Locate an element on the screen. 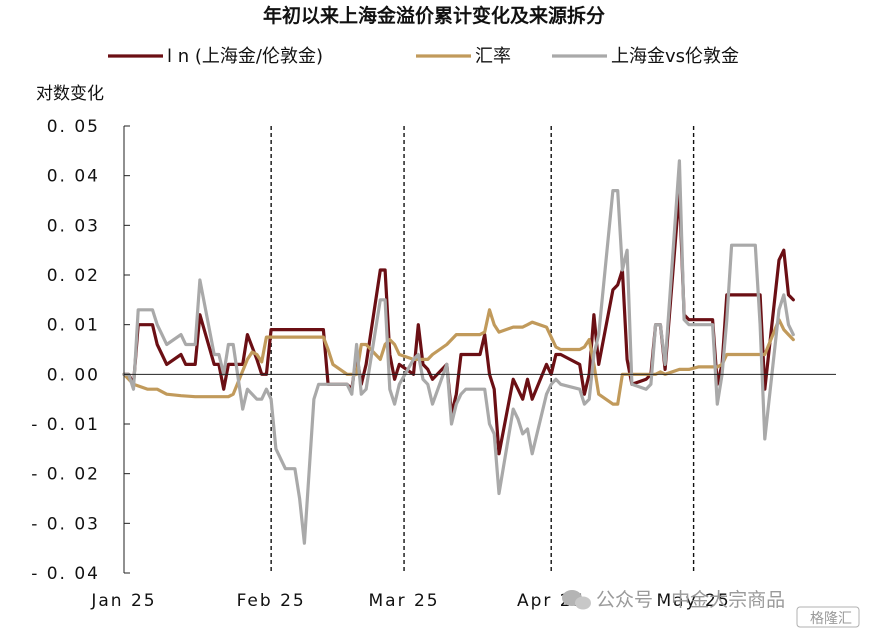 The width and height of the screenshot is (869, 634). legend-label-2: 上海金vs伦敦金 is located at coordinates (675, 56).